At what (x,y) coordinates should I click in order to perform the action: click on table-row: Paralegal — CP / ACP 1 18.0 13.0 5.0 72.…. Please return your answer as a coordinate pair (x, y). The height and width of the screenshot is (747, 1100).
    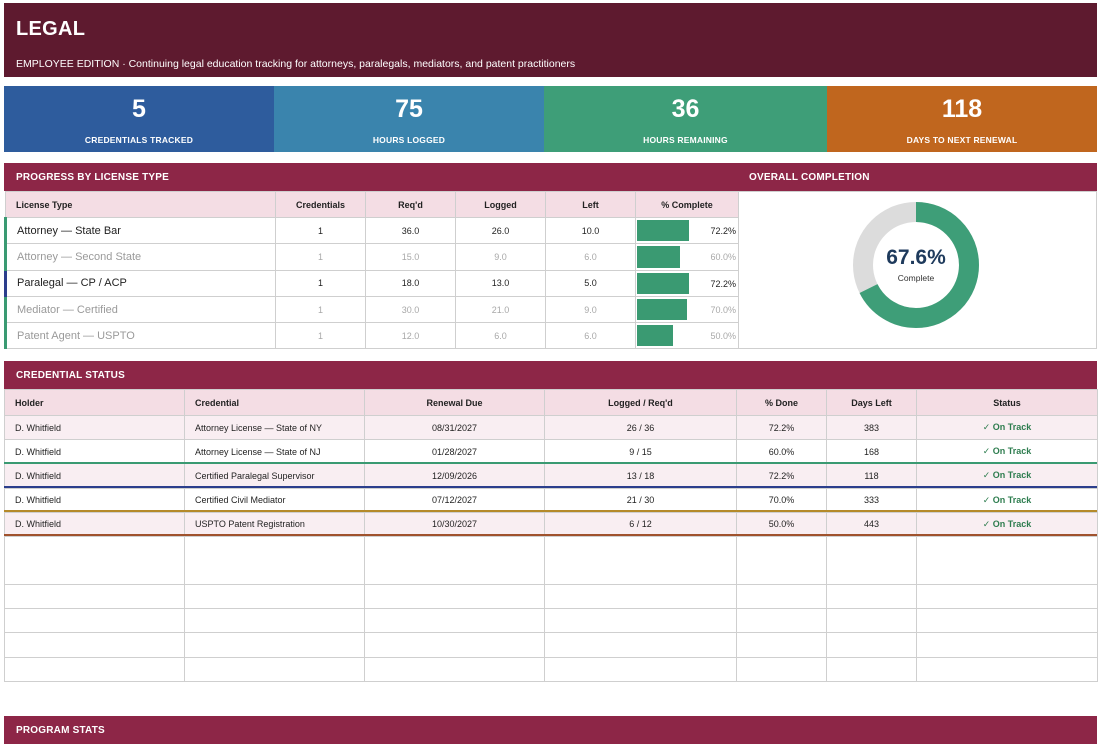
    Looking at the image, I should click on (371, 283).